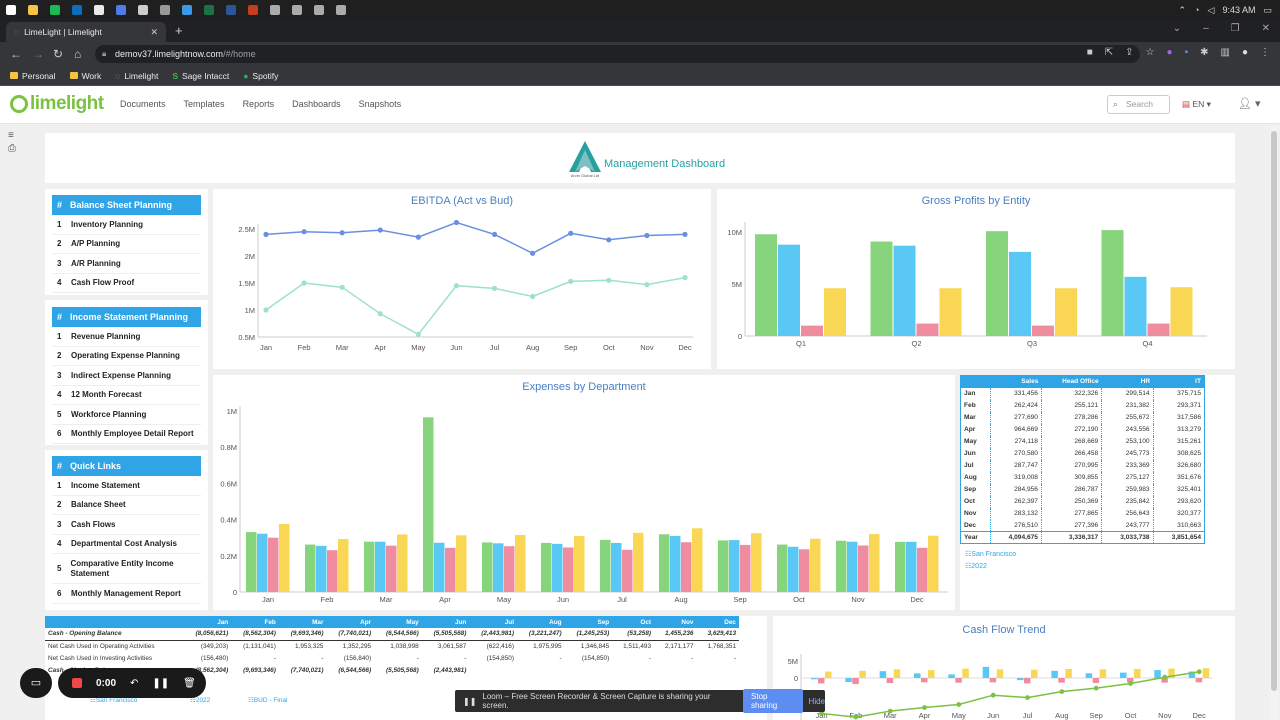 The height and width of the screenshot is (720, 1280). What do you see at coordinates (179, 30) in the screenshot?
I see `new-tab-icon: +` at bounding box center [179, 30].